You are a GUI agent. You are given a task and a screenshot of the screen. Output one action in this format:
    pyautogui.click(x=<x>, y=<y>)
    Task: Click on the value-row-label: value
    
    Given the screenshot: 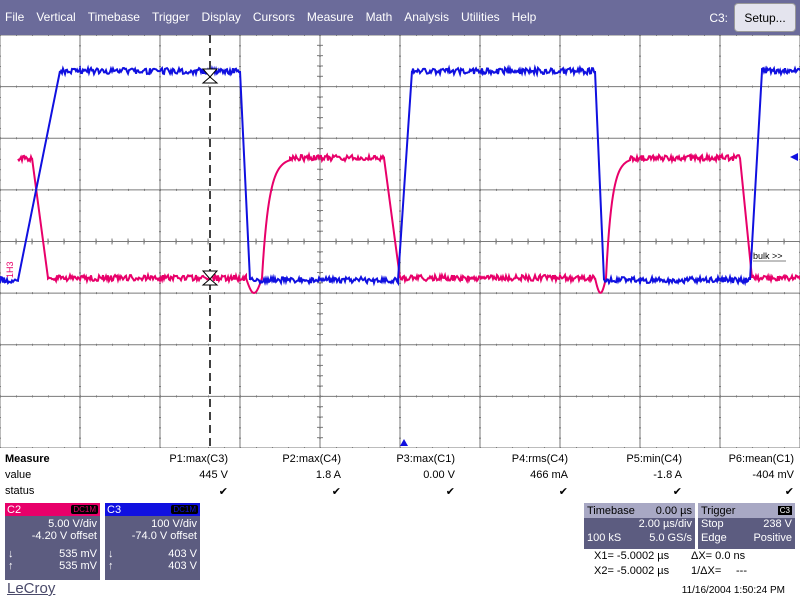 What is the action you would take?
    pyautogui.click(x=18, y=475)
    